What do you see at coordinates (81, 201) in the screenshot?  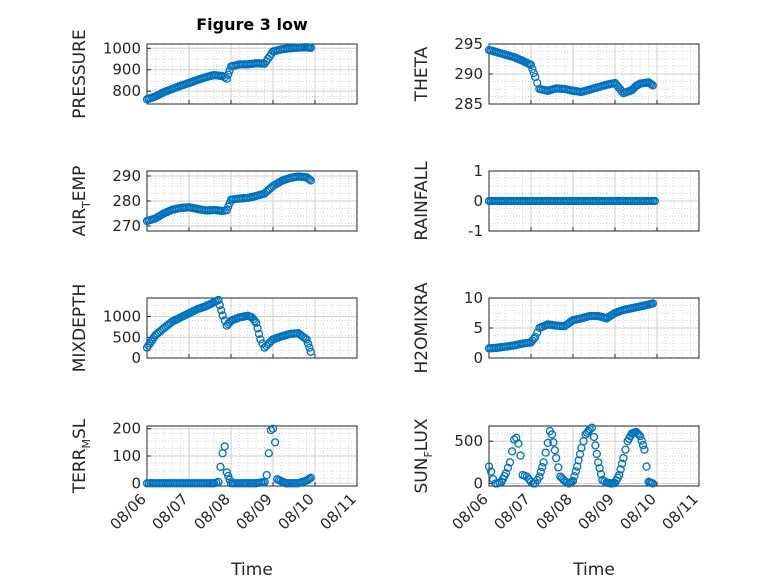 I see `y-axis-label: AIRTEMP` at bounding box center [81, 201].